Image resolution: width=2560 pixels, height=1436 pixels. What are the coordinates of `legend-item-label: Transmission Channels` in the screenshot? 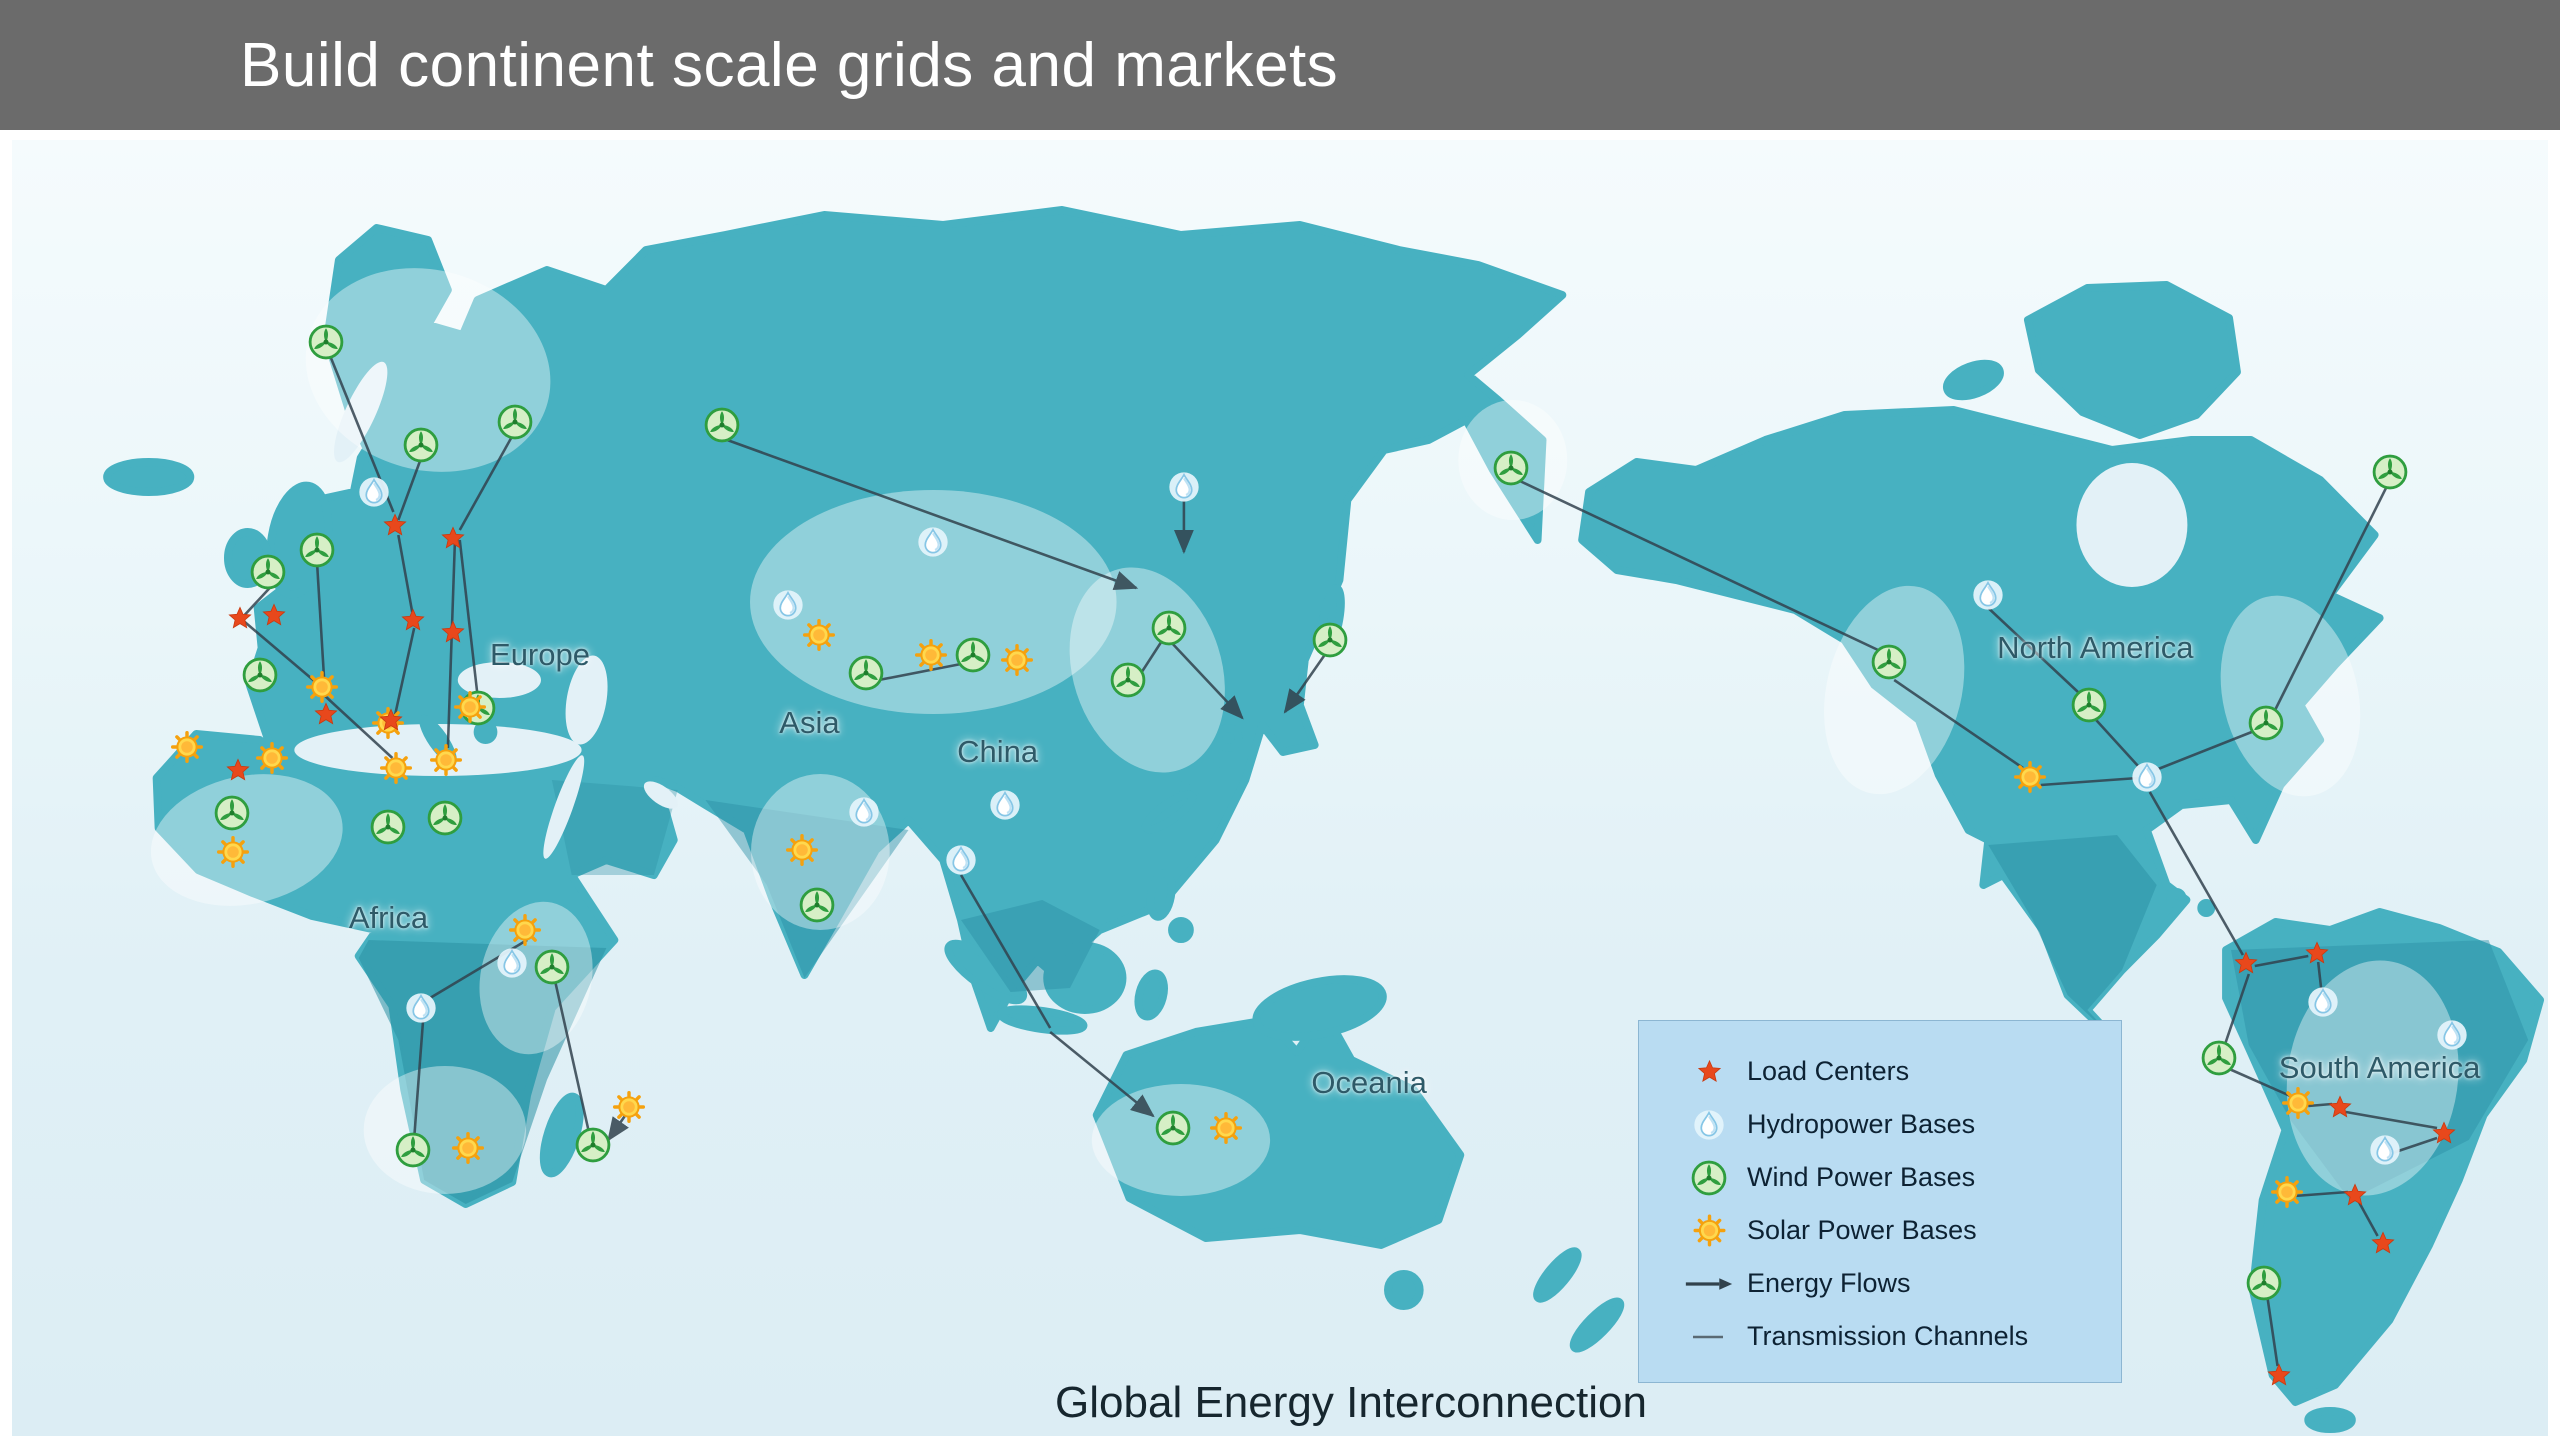 It's located at (1888, 1336).